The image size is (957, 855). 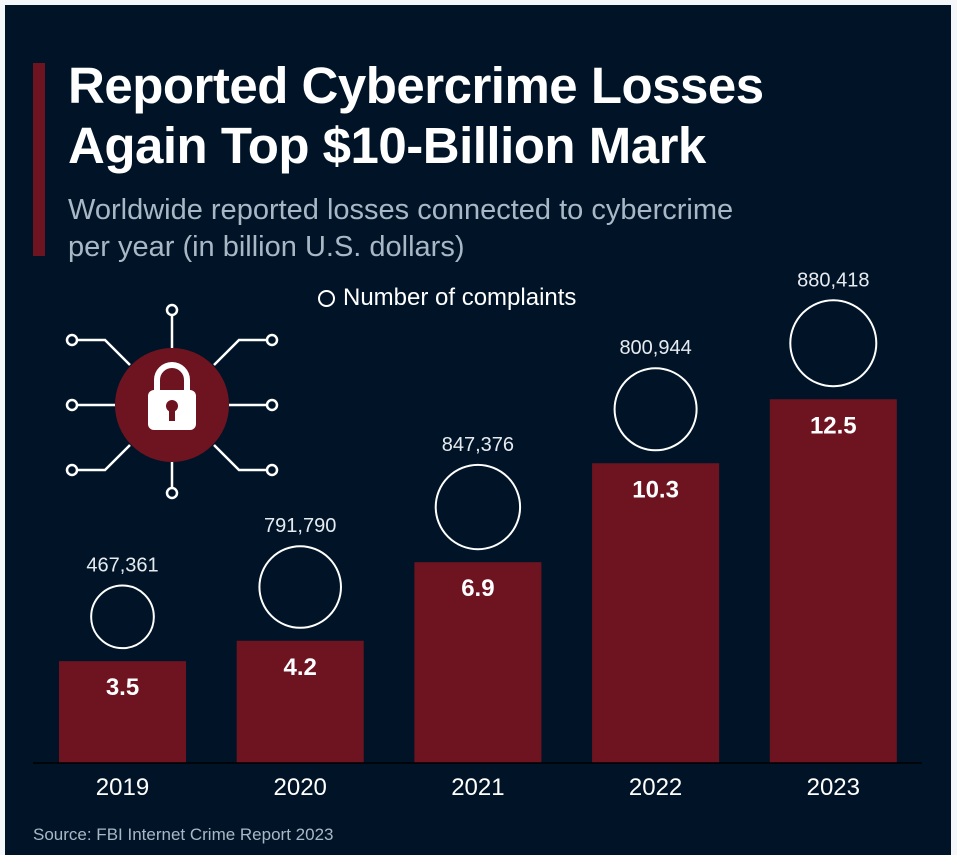 I want to click on title-line-1: Reported Cybercrime Losses, so click(x=416, y=85).